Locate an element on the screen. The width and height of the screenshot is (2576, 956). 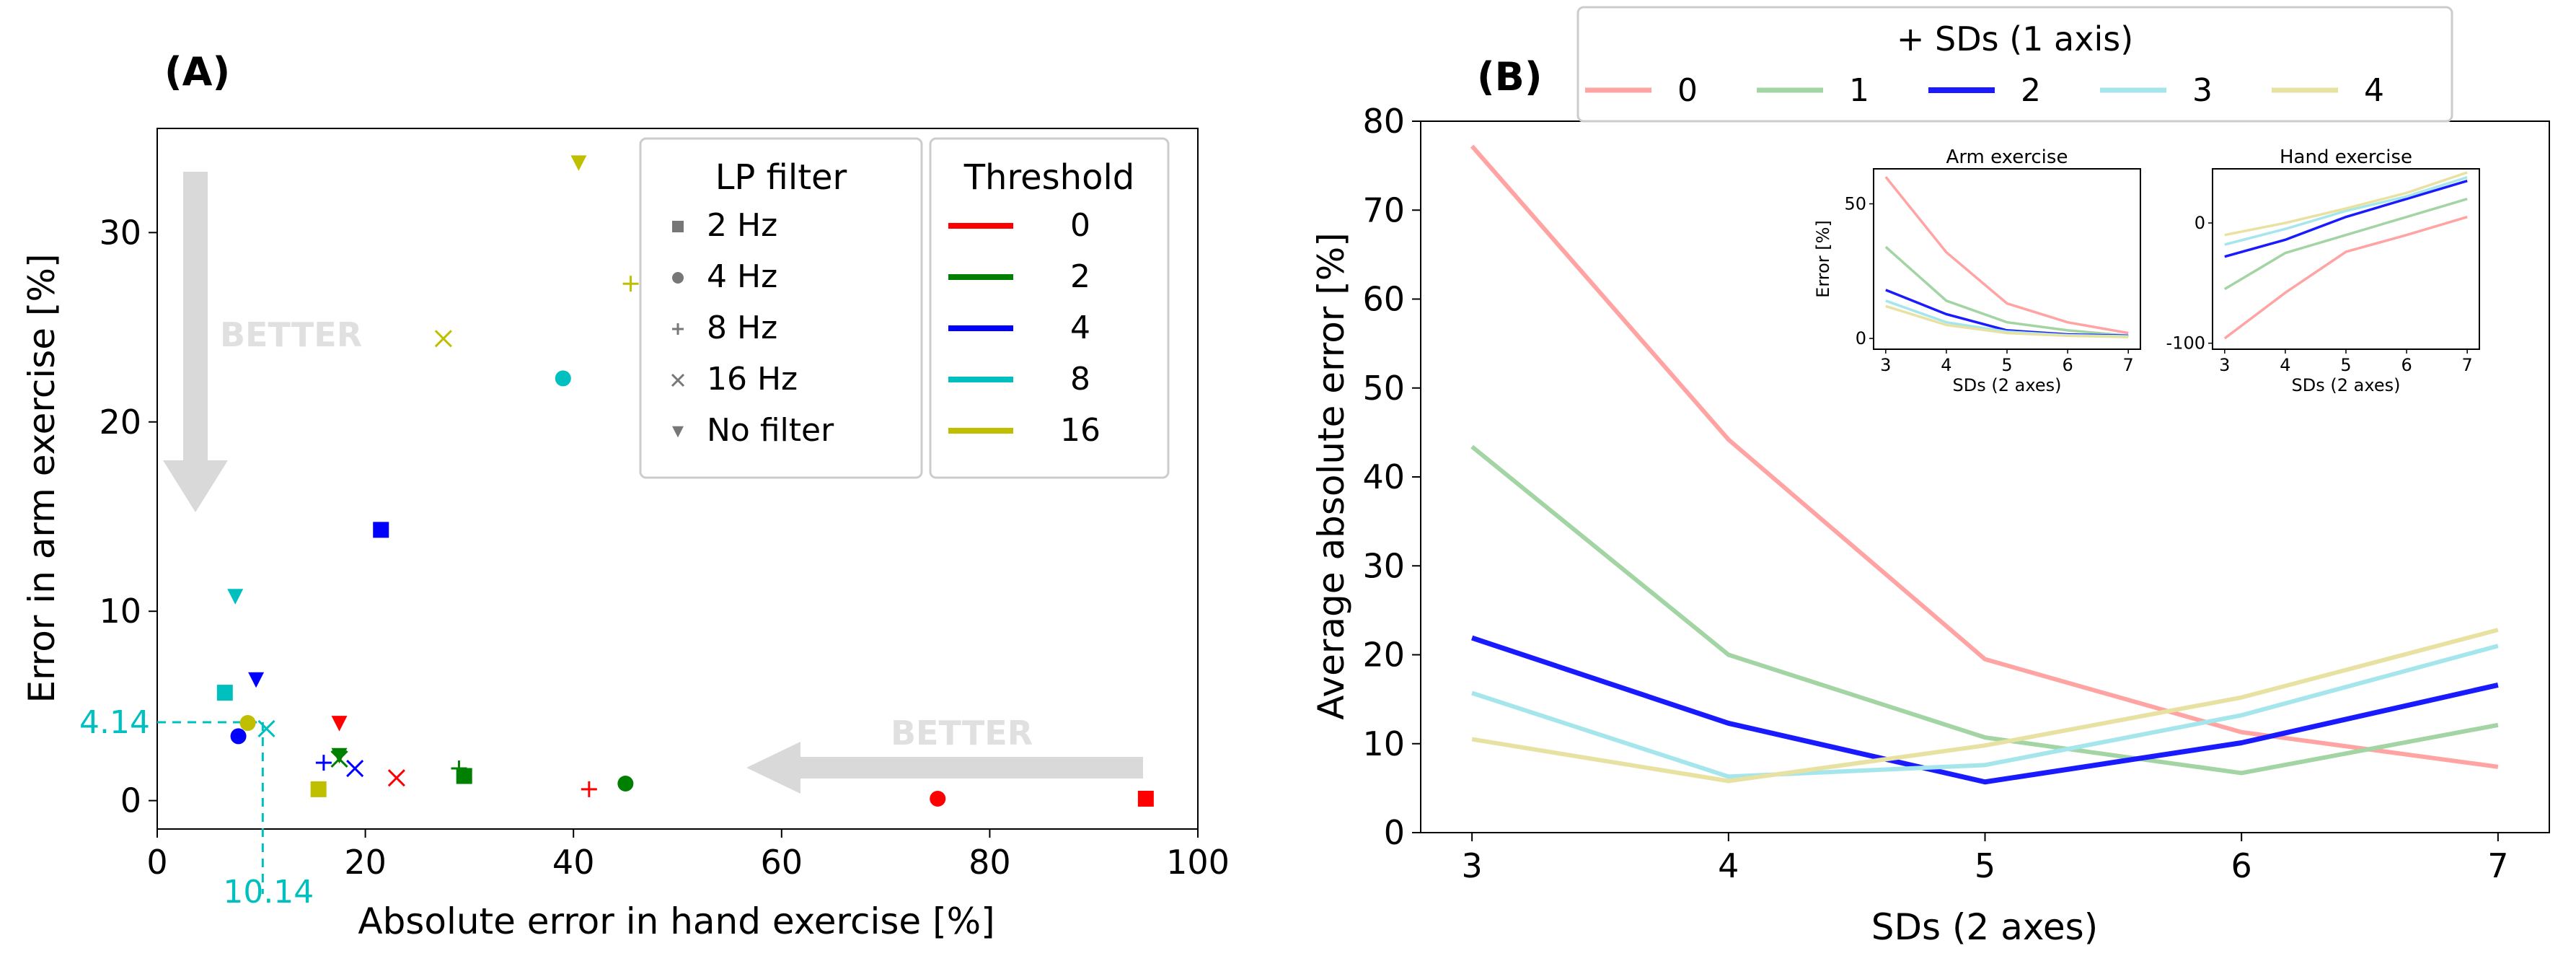
threshold-legend: Threshold 0 2 4 8 16 is located at coordinates (1049, 308).